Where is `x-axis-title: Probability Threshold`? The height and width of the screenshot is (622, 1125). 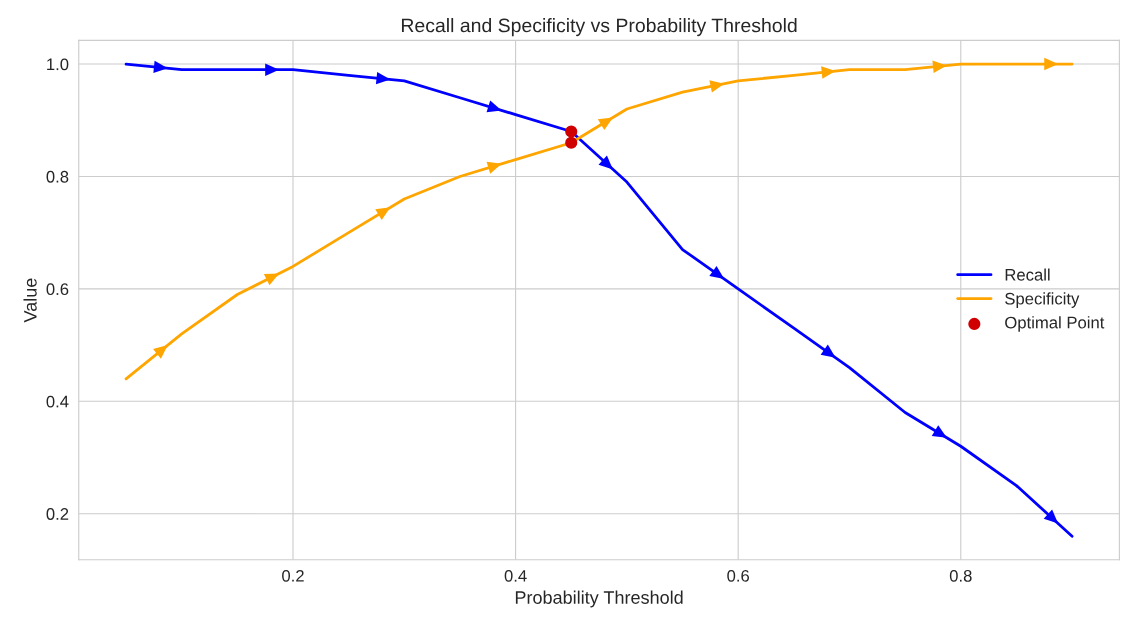
x-axis-title: Probability Threshold is located at coordinates (599, 599).